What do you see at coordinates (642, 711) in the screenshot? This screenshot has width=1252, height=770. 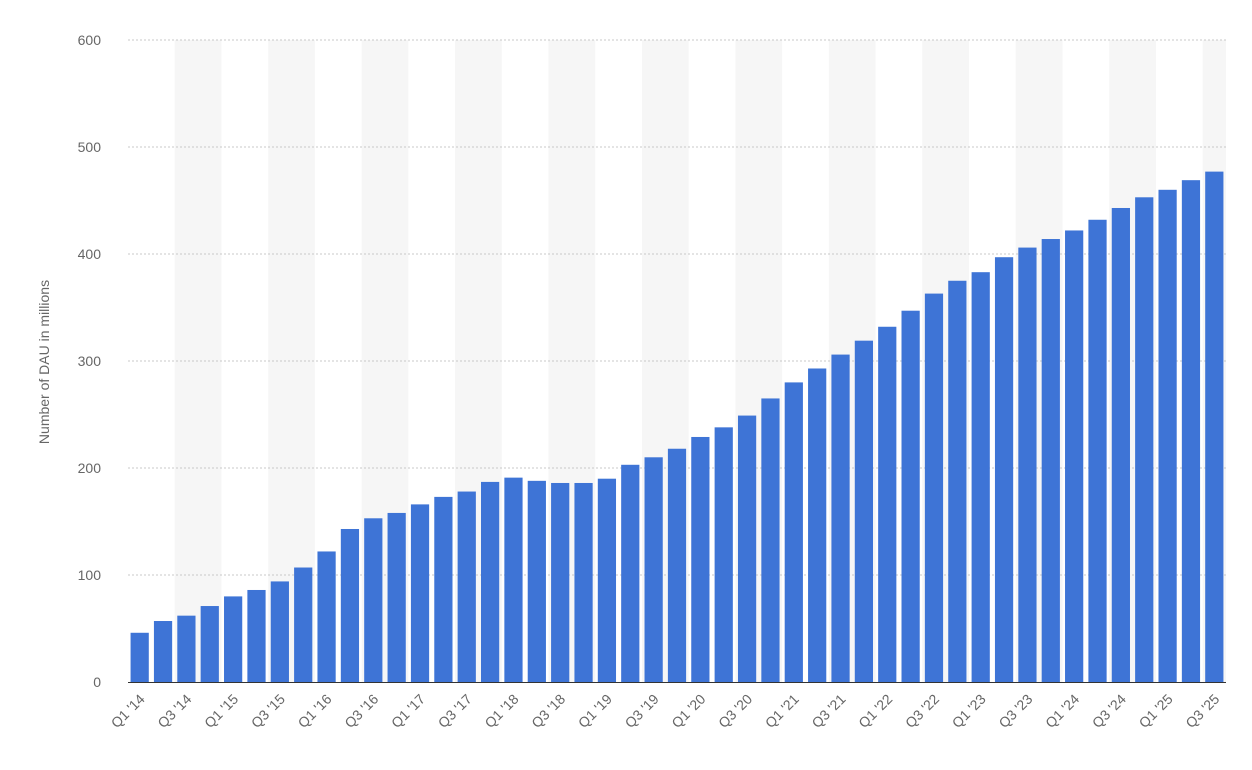 I see `x-tick-label: Q3 '19` at bounding box center [642, 711].